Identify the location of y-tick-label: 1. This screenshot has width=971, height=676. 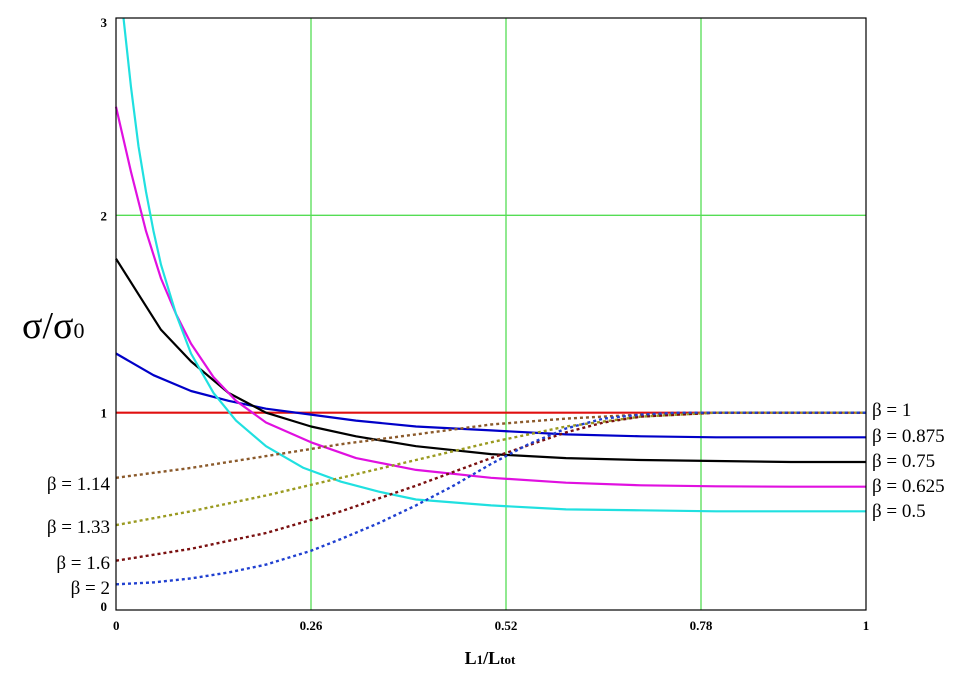
(104, 413).